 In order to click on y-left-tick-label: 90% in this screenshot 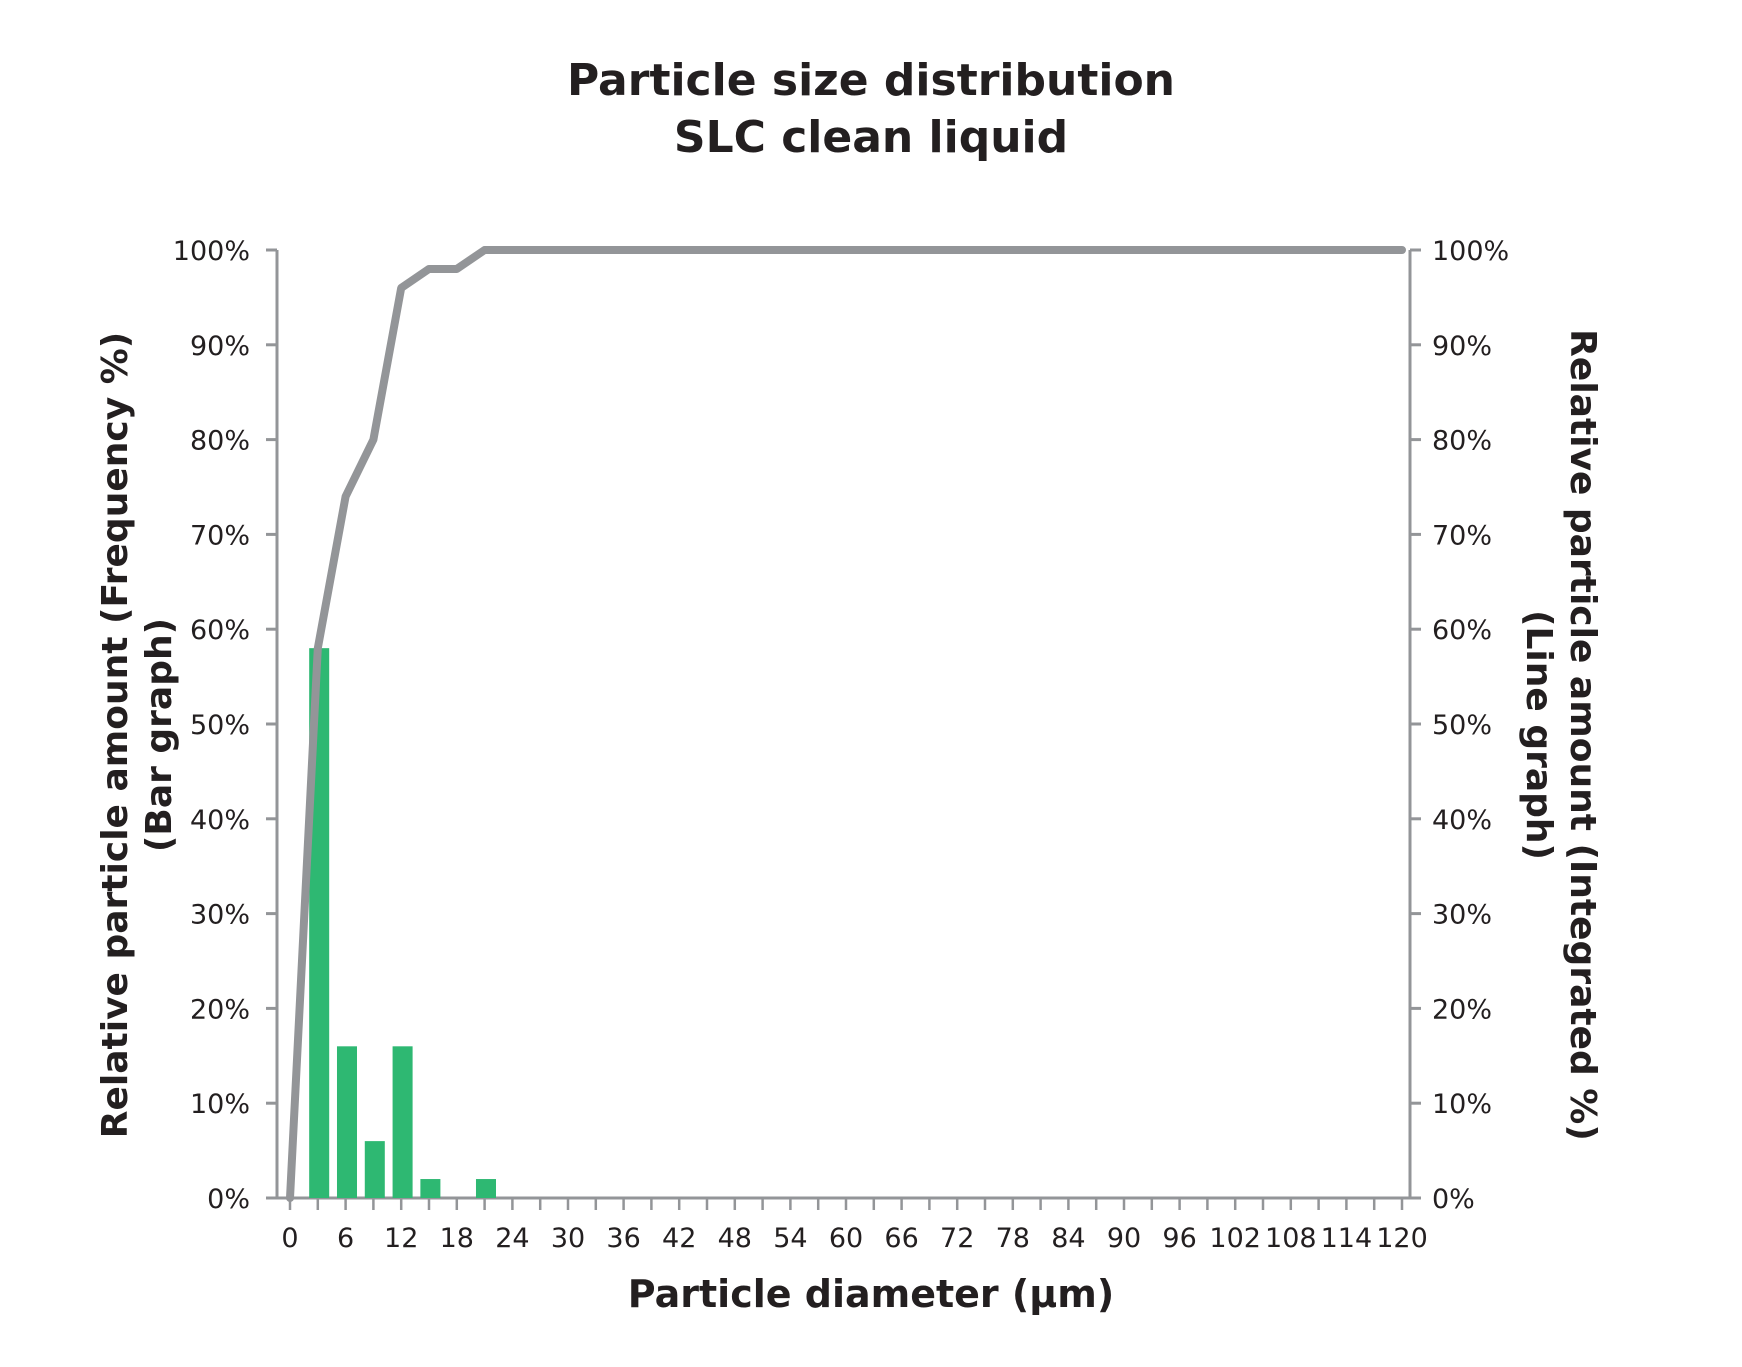, I will do `click(220, 346)`.